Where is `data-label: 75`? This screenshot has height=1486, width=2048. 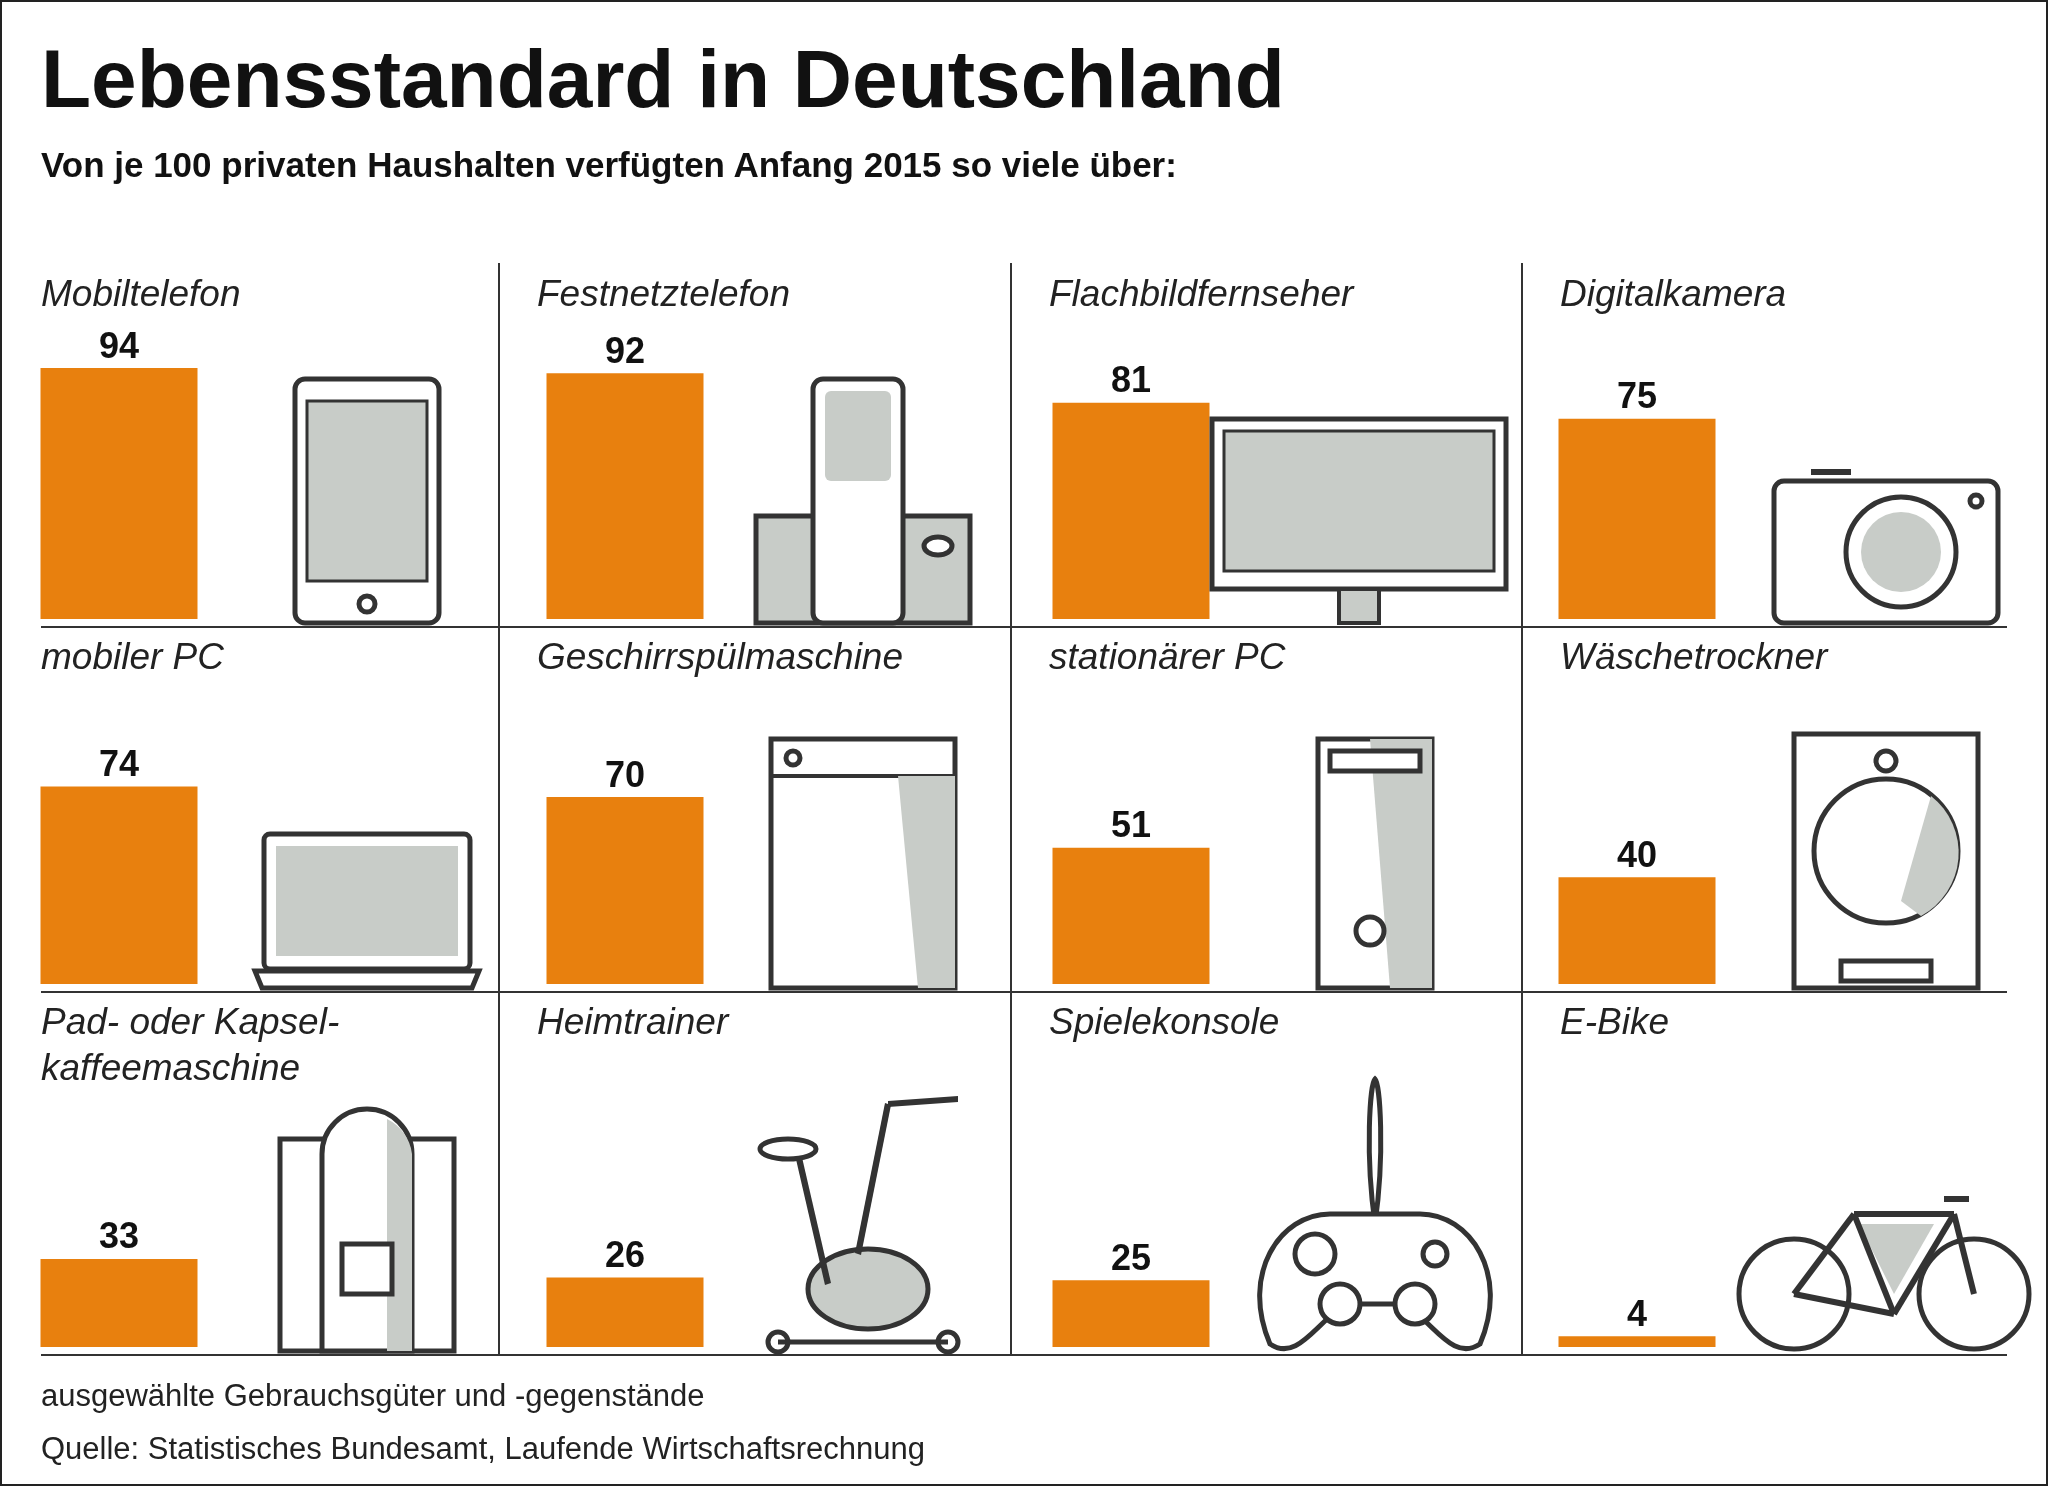
data-label: 75 is located at coordinates (1637, 396).